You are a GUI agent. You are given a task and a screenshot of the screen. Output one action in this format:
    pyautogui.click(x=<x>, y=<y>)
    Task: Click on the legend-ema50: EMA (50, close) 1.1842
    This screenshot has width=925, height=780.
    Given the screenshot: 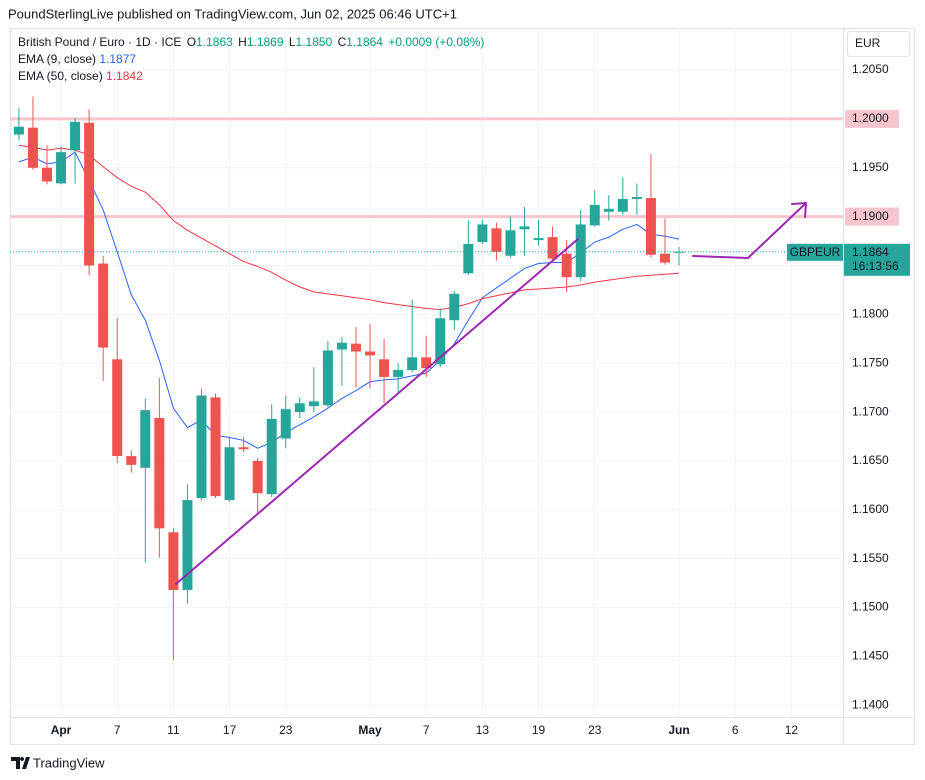 What is the action you would take?
    pyautogui.click(x=80, y=76)
    